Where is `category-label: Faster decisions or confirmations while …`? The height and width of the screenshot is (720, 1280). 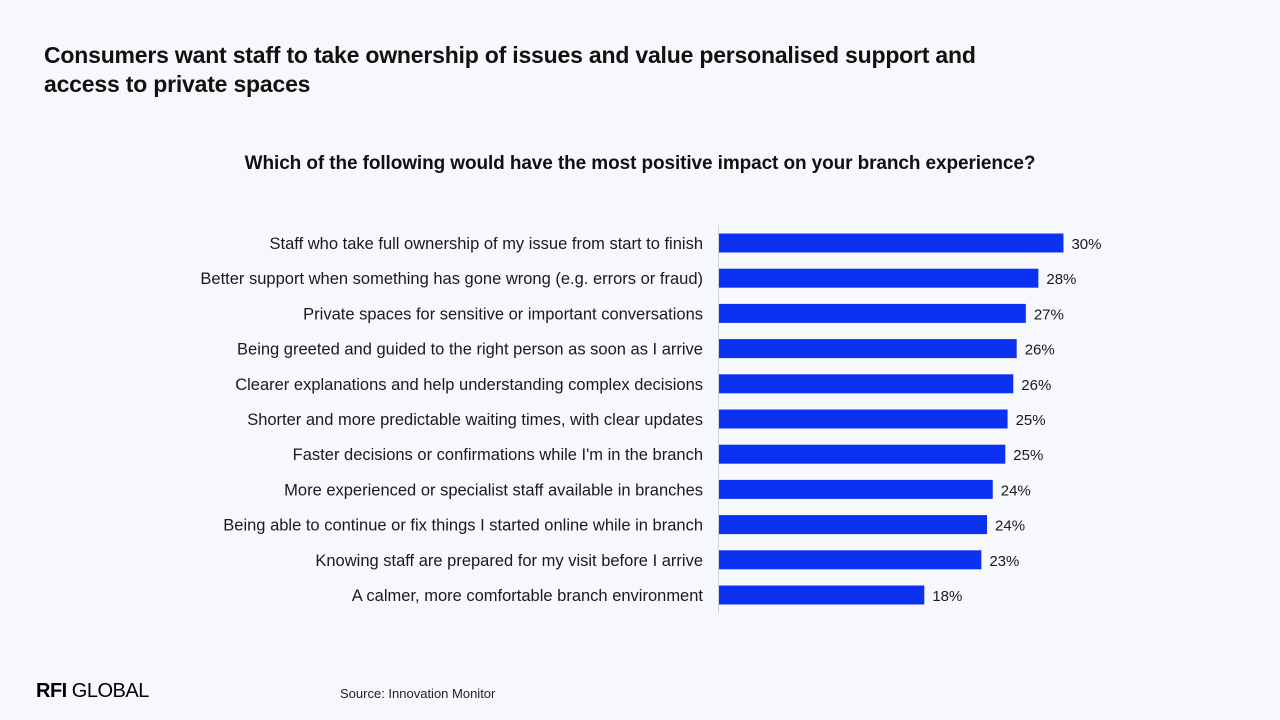
category-label: Faster decisions or confirmations while … is located at coordinates (498, 455).